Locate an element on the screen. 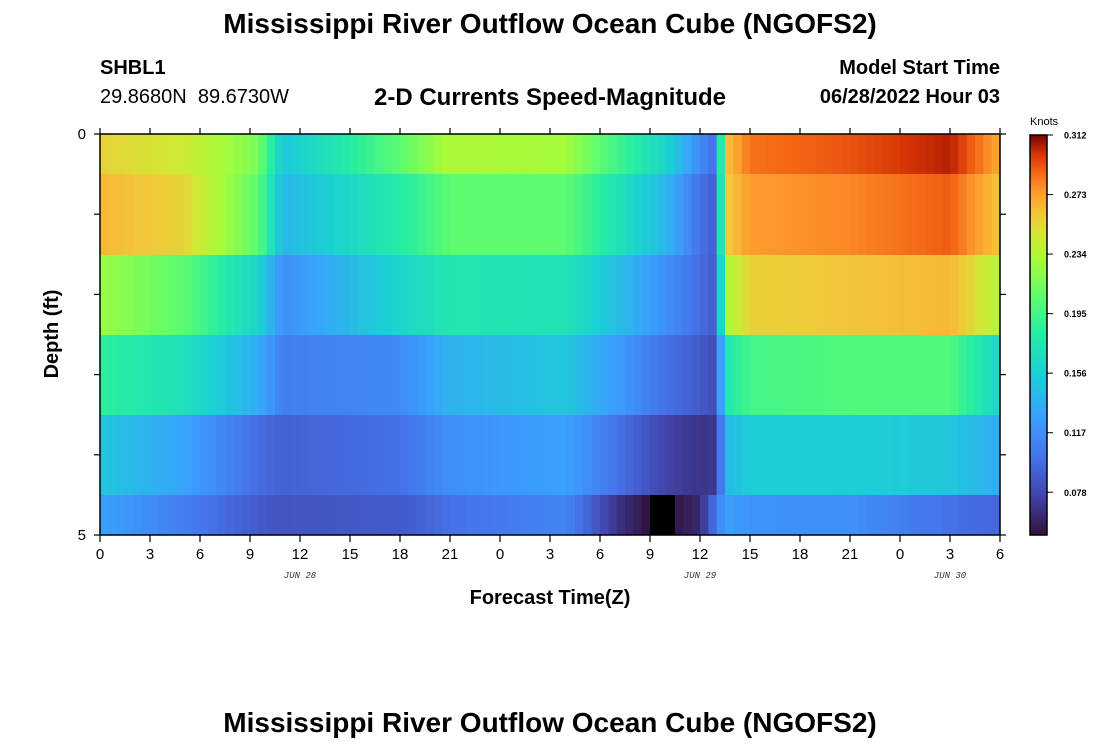 Image resolution: width=1100 pixels, height=750 pixels. x-tick-label: 6 is located at coordinates (200, 554).